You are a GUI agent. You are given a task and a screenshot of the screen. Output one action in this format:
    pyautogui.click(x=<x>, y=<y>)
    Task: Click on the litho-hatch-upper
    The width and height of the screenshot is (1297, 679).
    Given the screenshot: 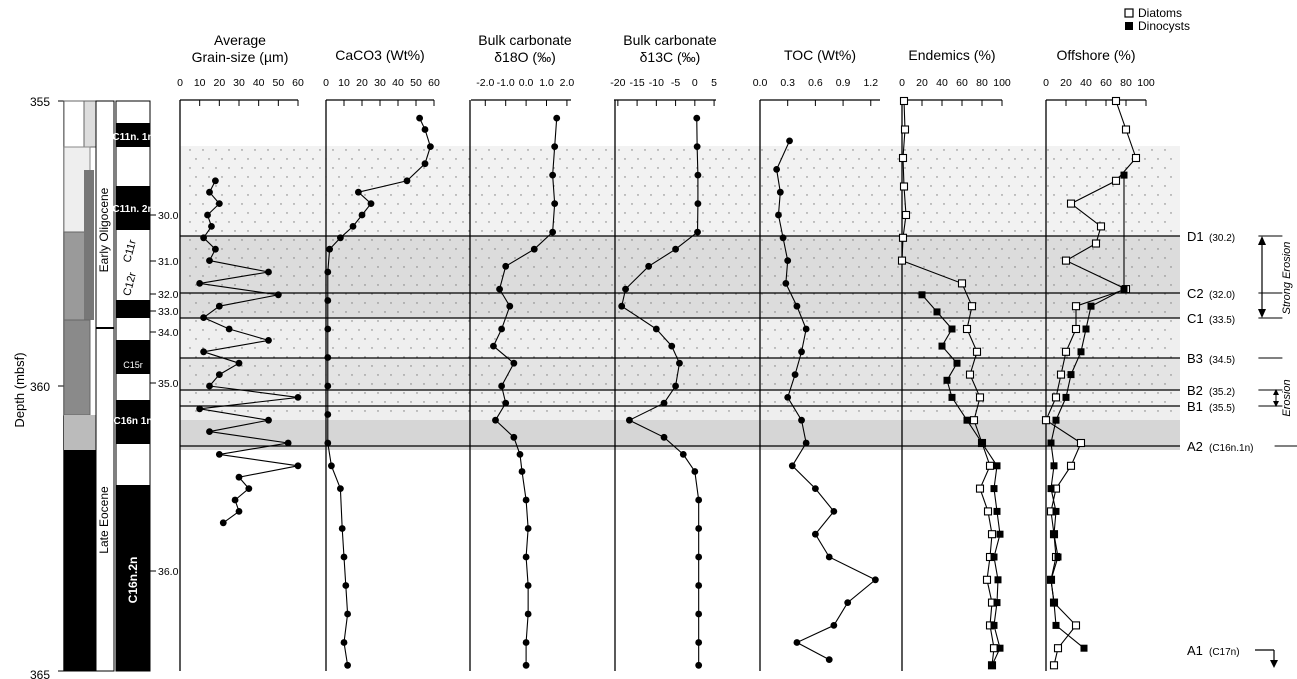 What is the action you would take?
    pyautogui.click(x=90, y=124)
    